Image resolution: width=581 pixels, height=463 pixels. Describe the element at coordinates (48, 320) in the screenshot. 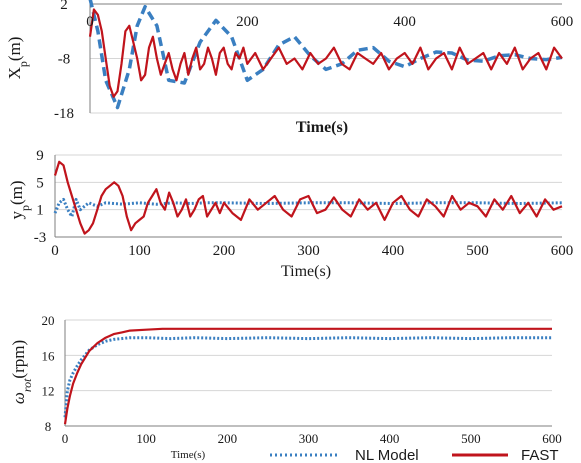

I see `y-tick-label: 20` at that location.